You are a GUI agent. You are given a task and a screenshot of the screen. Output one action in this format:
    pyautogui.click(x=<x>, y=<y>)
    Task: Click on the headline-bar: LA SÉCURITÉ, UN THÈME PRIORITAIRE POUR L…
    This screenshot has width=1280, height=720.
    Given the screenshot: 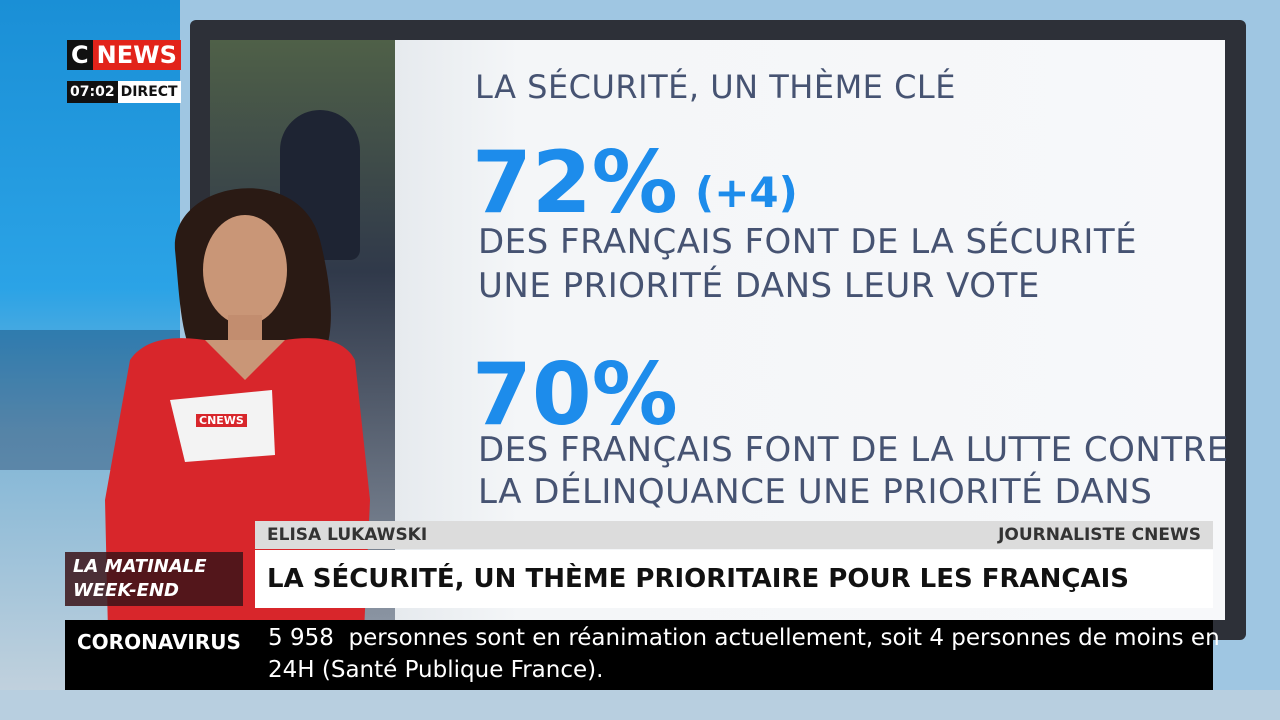 What is the action you would take?
    pyautogui.click(x=734, y=579)
    